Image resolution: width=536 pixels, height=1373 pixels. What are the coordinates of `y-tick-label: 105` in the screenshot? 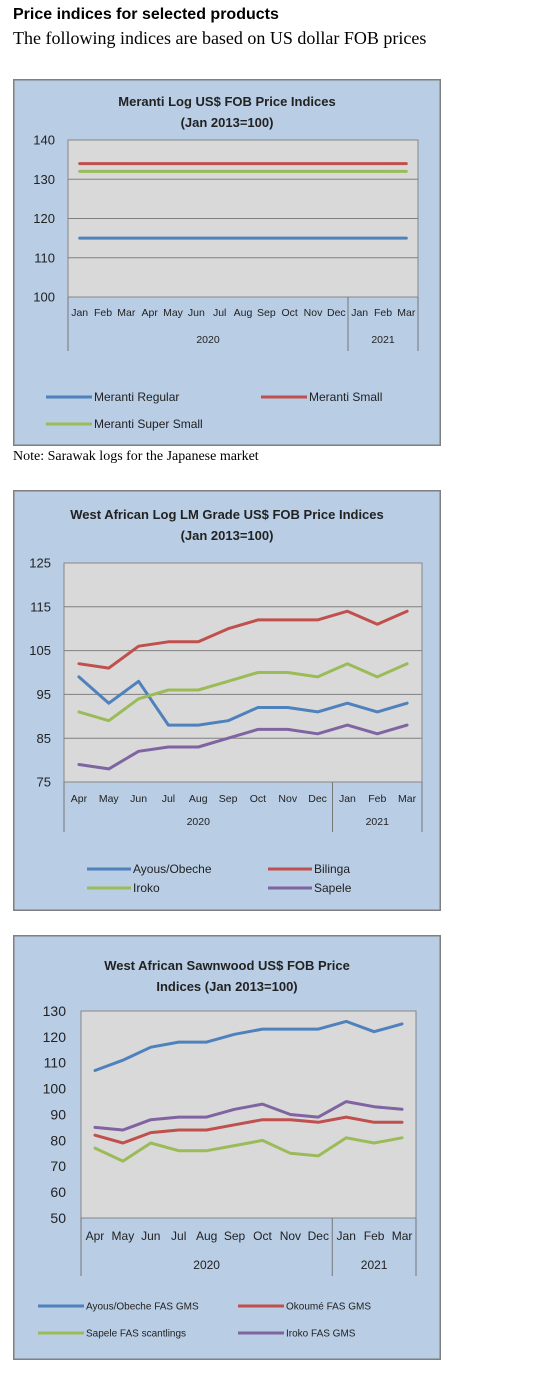 It's located at (40, 650).